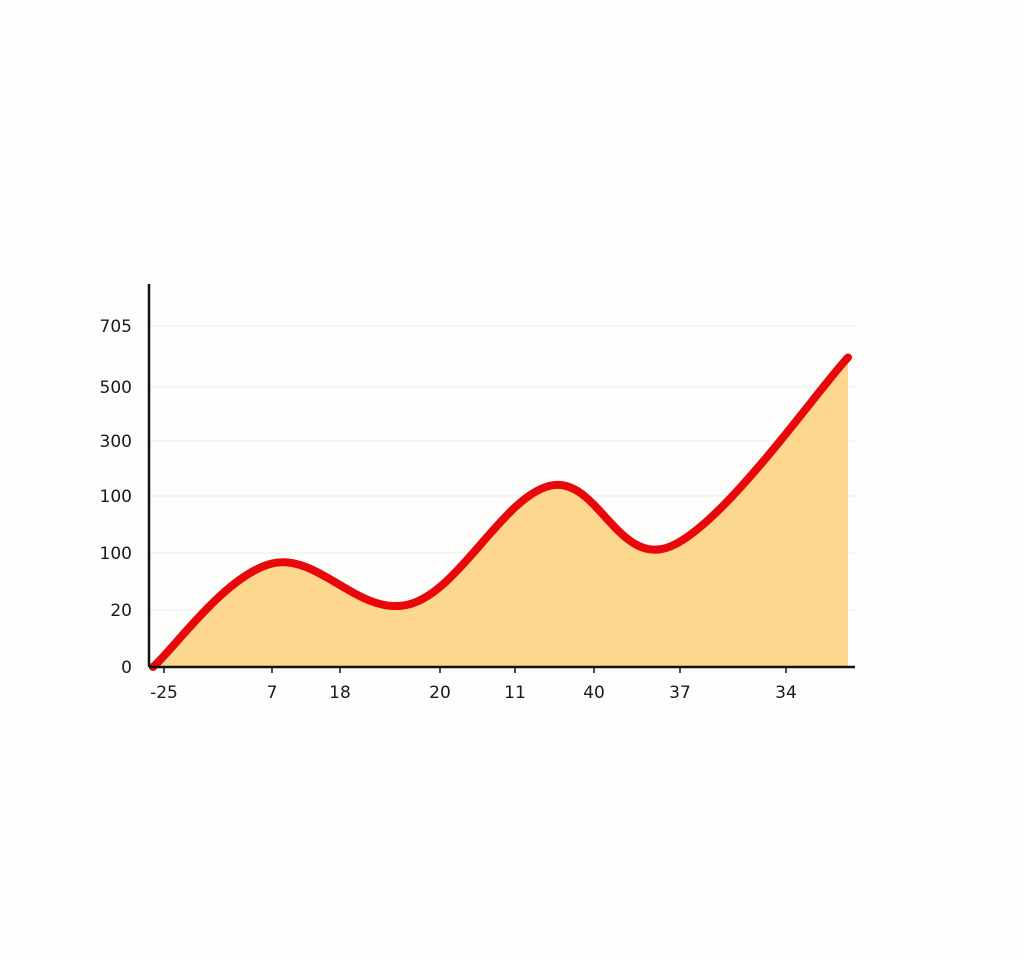 This screenshot has width=1024, height=960. I want to click on x-tick-label: 40, so click(594, 693).